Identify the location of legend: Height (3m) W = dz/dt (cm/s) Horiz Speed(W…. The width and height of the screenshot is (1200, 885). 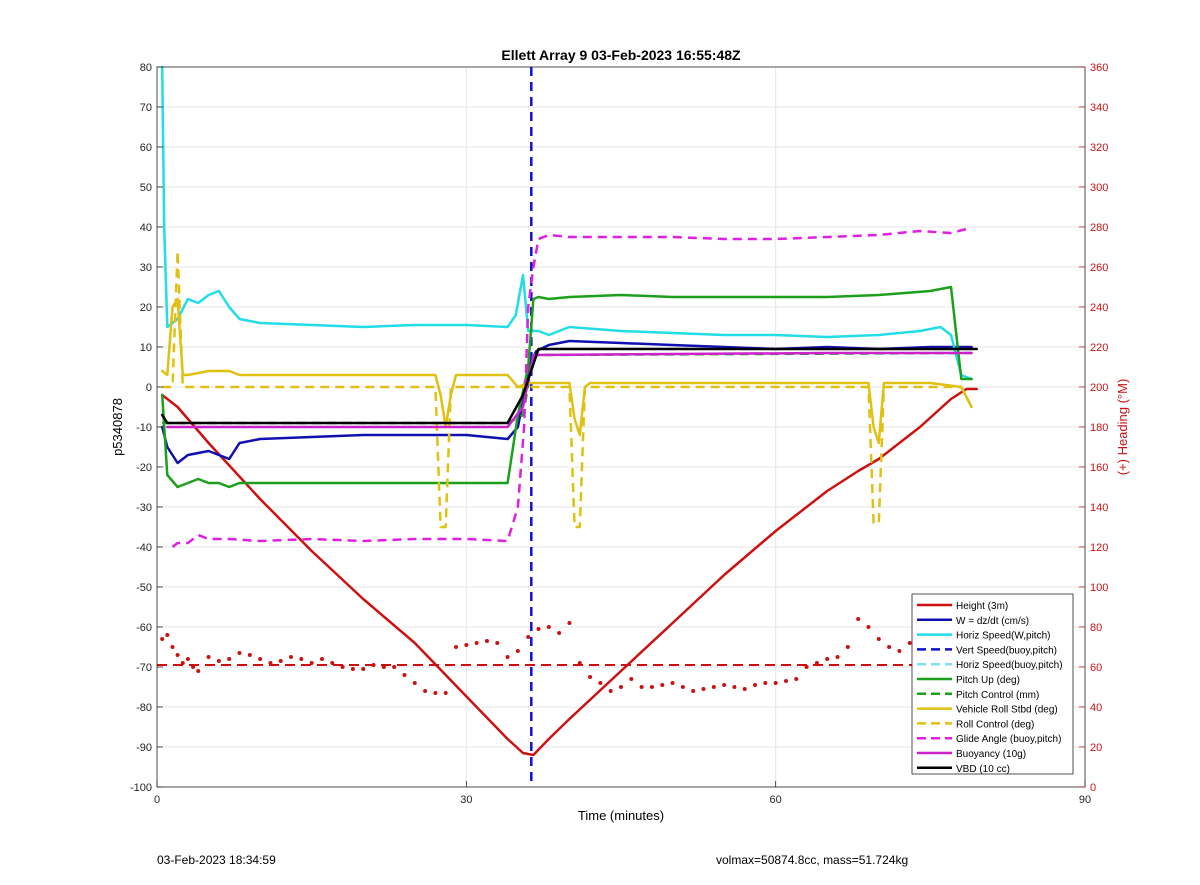
(992, 684).